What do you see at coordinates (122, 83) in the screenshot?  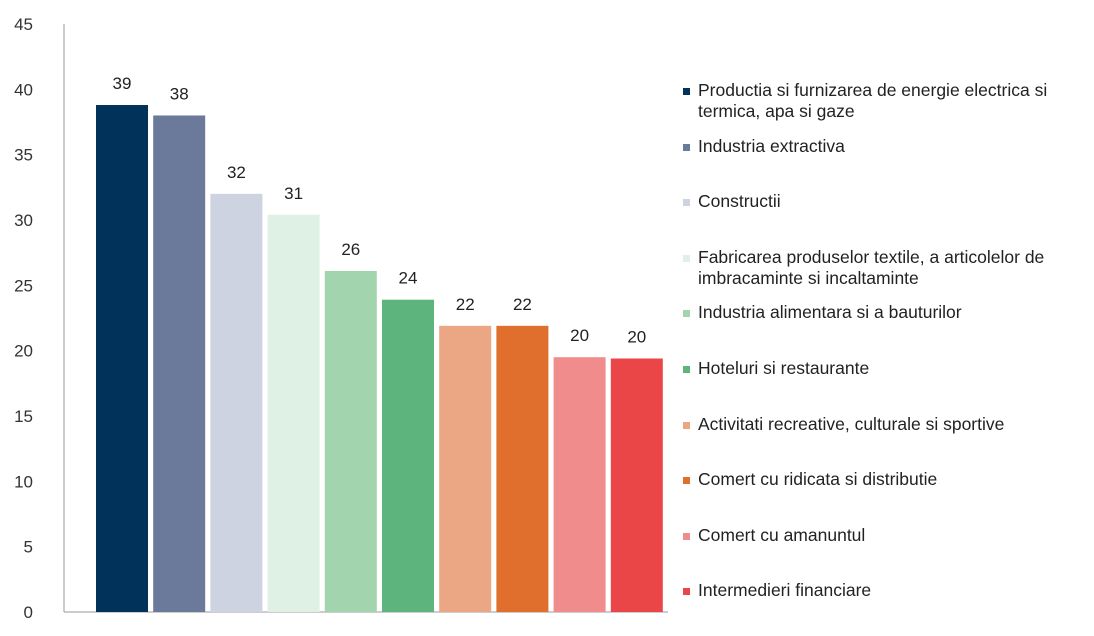 I see `data-label: 39` at bounding box center [122, 83].